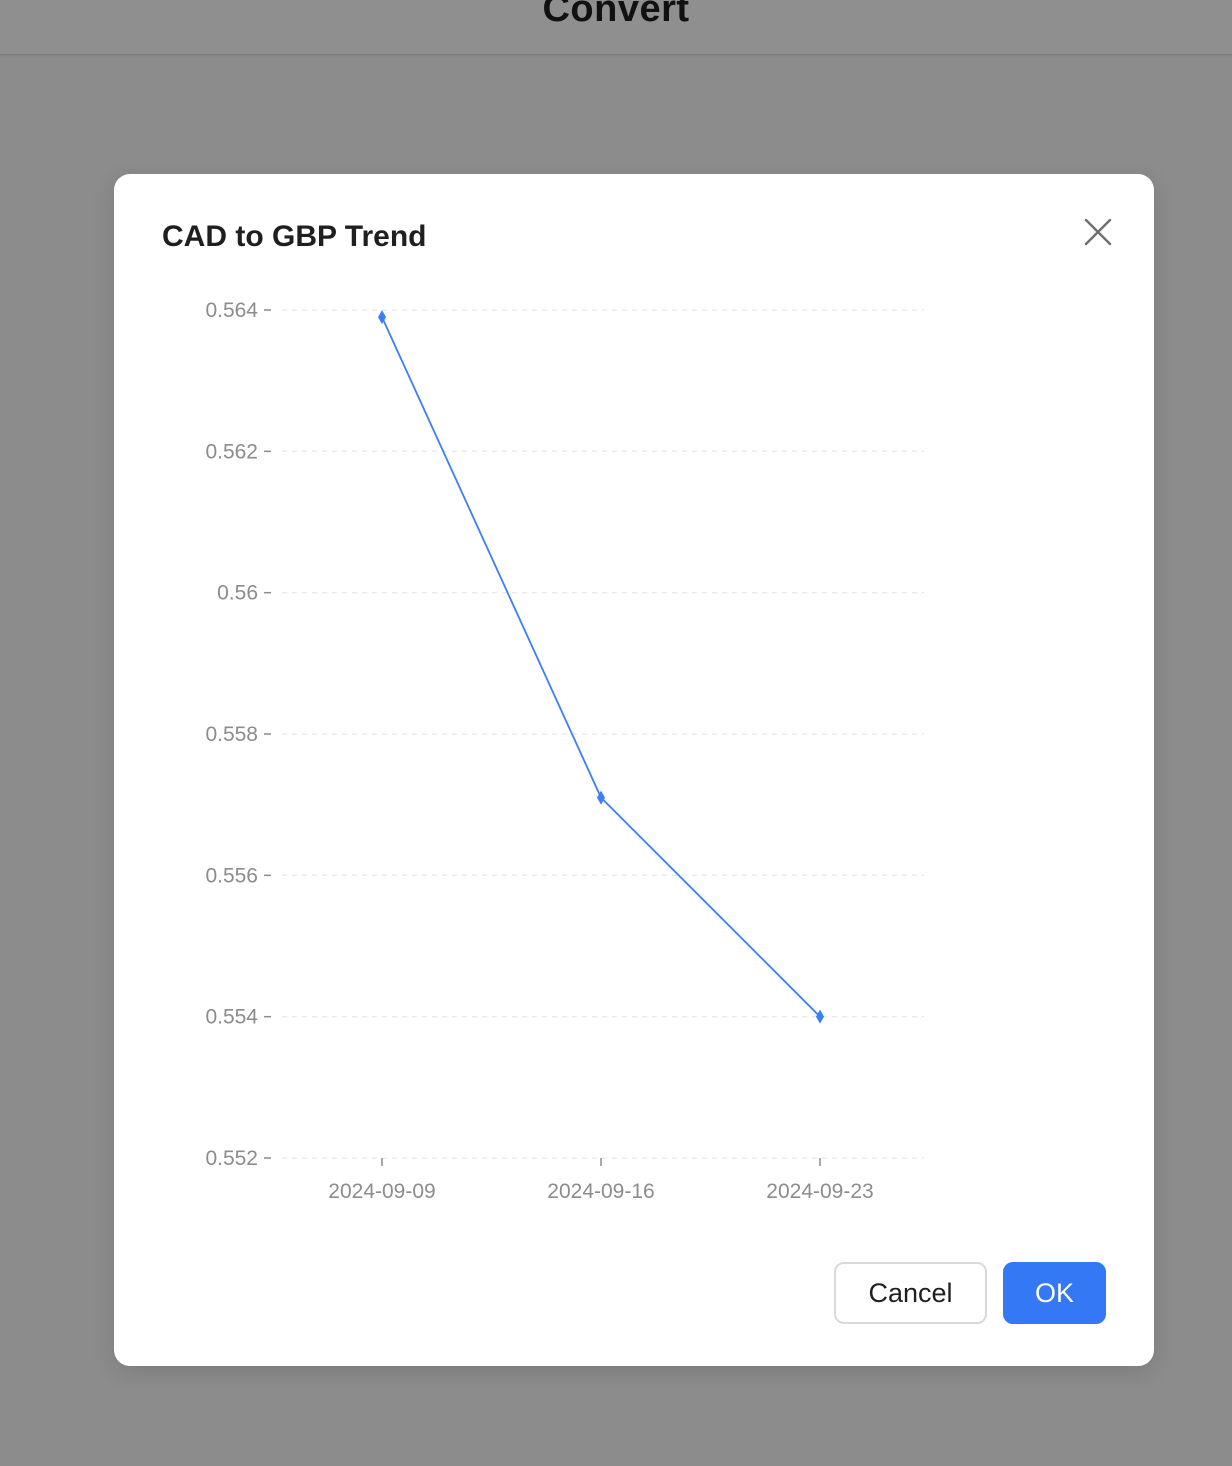 This screenshot has width=1232, height=1466. I want to click on close-button, so click(1098, 232).